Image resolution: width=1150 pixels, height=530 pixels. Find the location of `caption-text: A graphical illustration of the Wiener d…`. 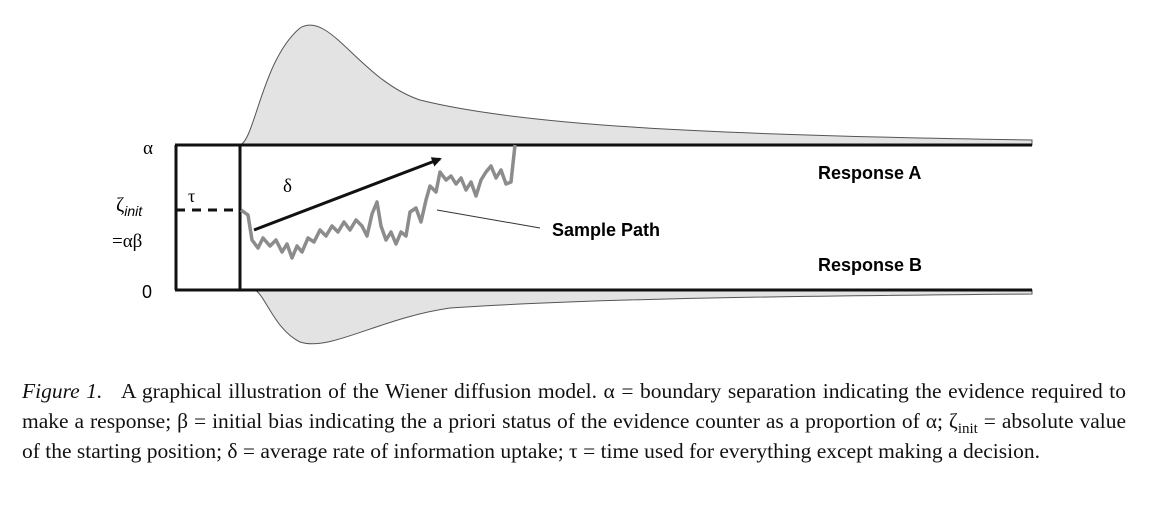

caption-text: A graphical illustration of the Wiener d… is located at coordinates (574, 406).